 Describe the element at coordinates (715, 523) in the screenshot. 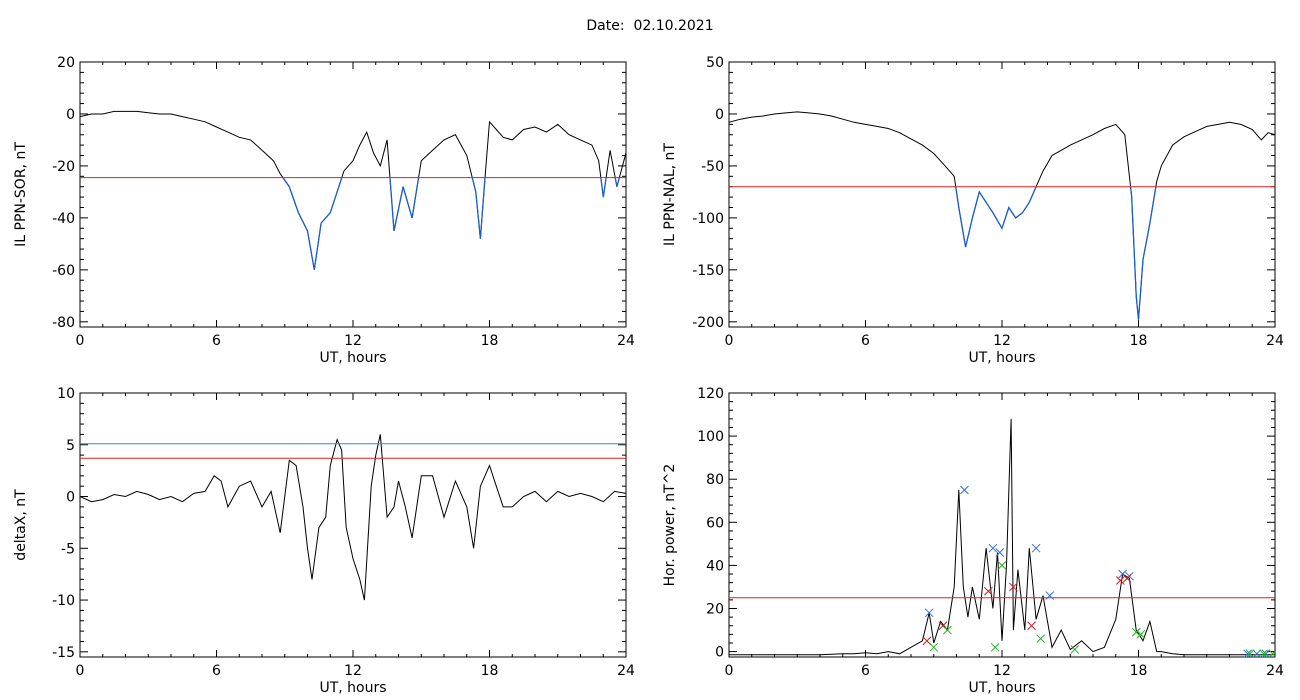

I see `y-tick-label: 60` at that location.